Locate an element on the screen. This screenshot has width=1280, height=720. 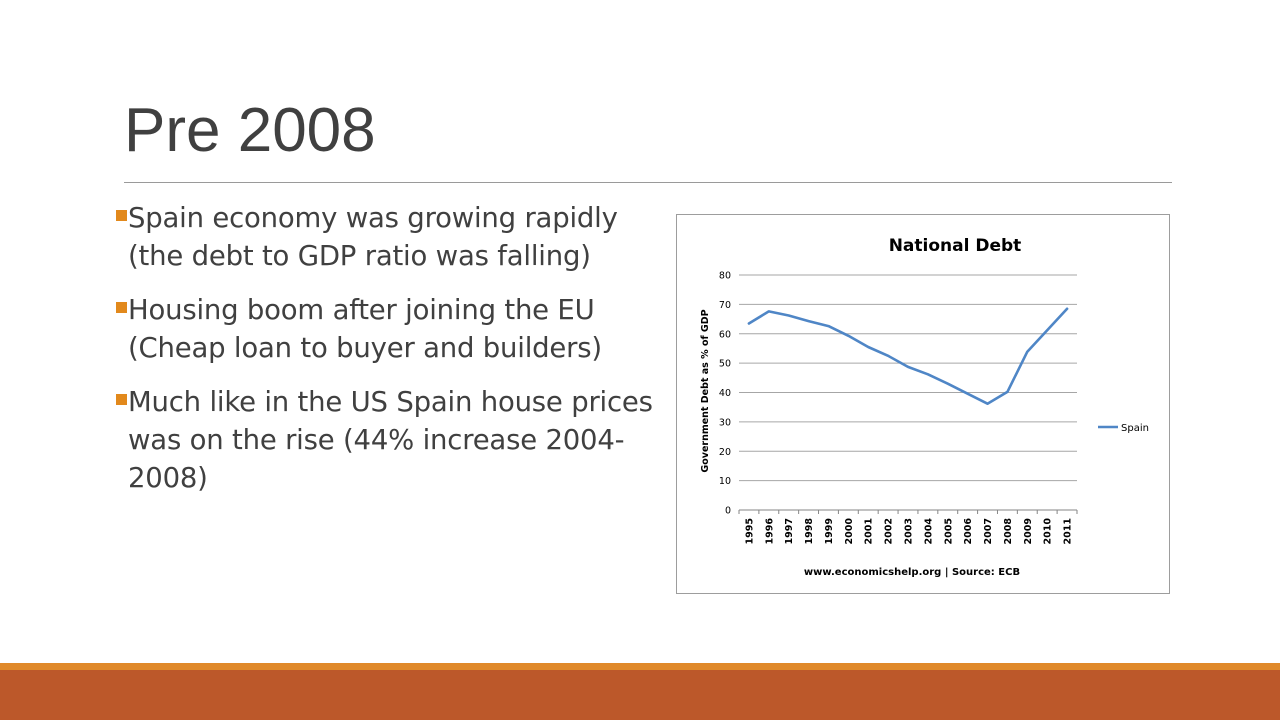
y-tick-label-50: 50 is located at coordinates (725, 364).